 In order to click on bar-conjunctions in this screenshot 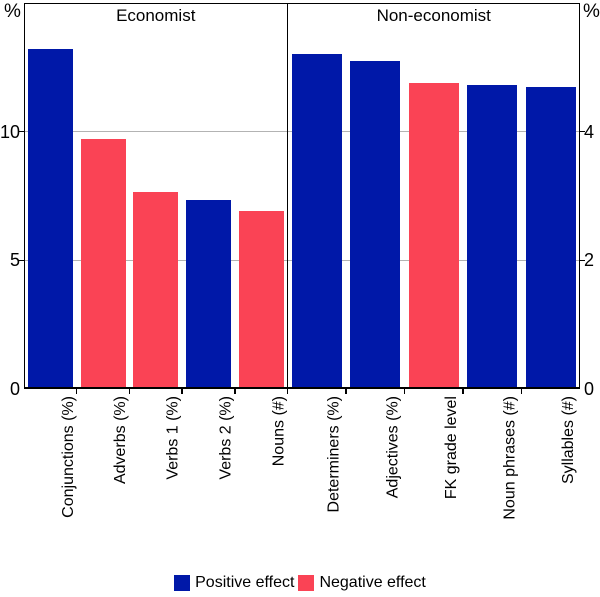, I will do `click(50, 219)`.